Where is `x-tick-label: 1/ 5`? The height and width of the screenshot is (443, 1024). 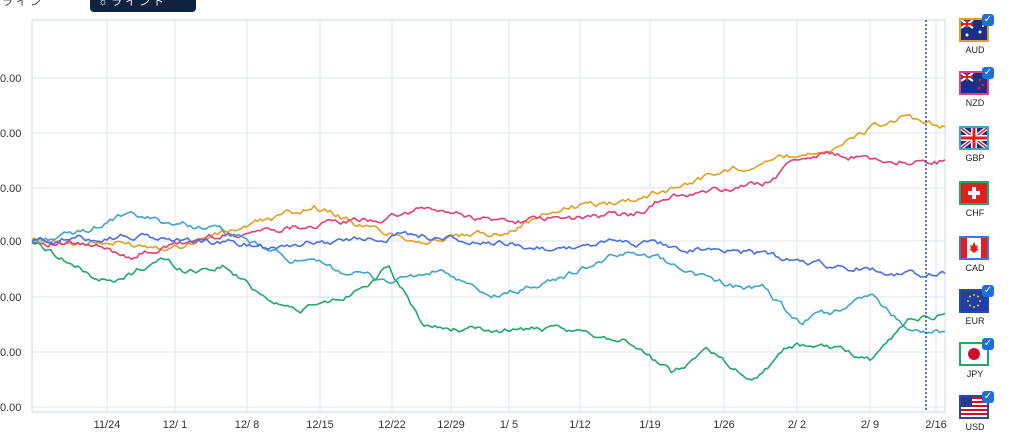 x-tick-label: 1/ 5 is located at coordinates (509, 425).